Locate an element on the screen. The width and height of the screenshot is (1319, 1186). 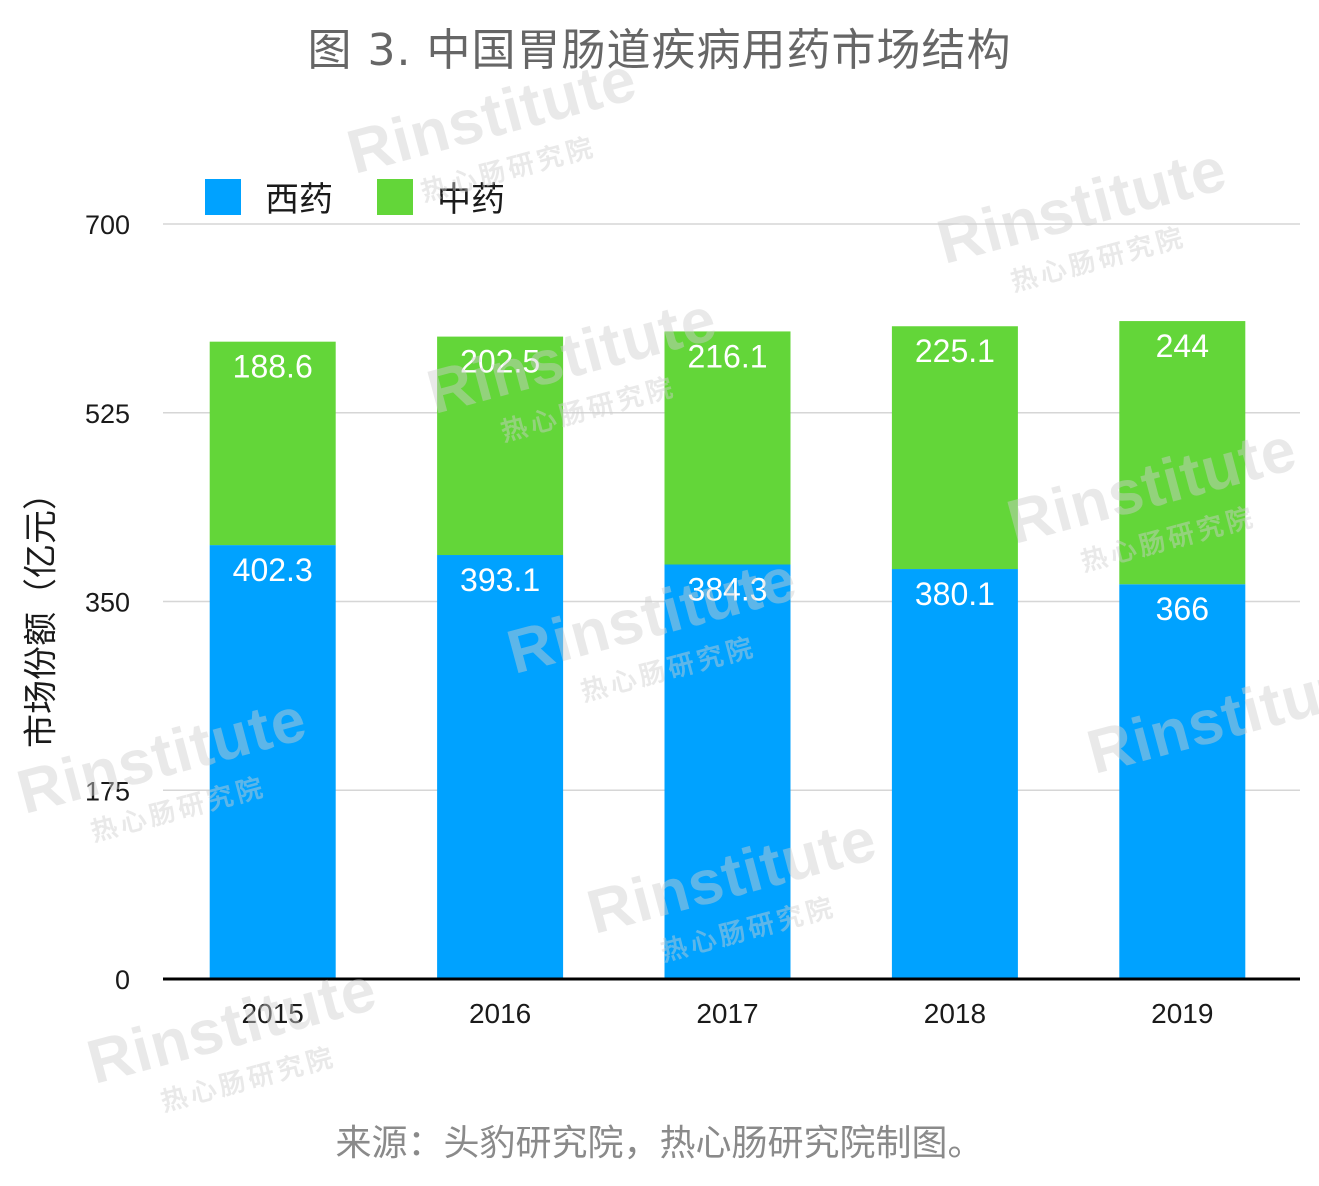
data-label: 225.1 is located at coordinates (955, 351).